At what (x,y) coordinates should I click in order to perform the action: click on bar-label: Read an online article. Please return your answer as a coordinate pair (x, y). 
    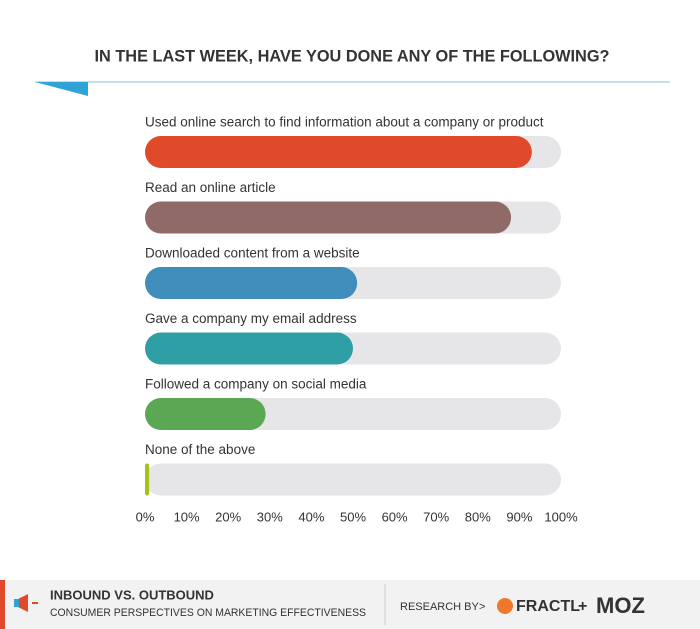
    Looking at the image, I should click on (210, 187).